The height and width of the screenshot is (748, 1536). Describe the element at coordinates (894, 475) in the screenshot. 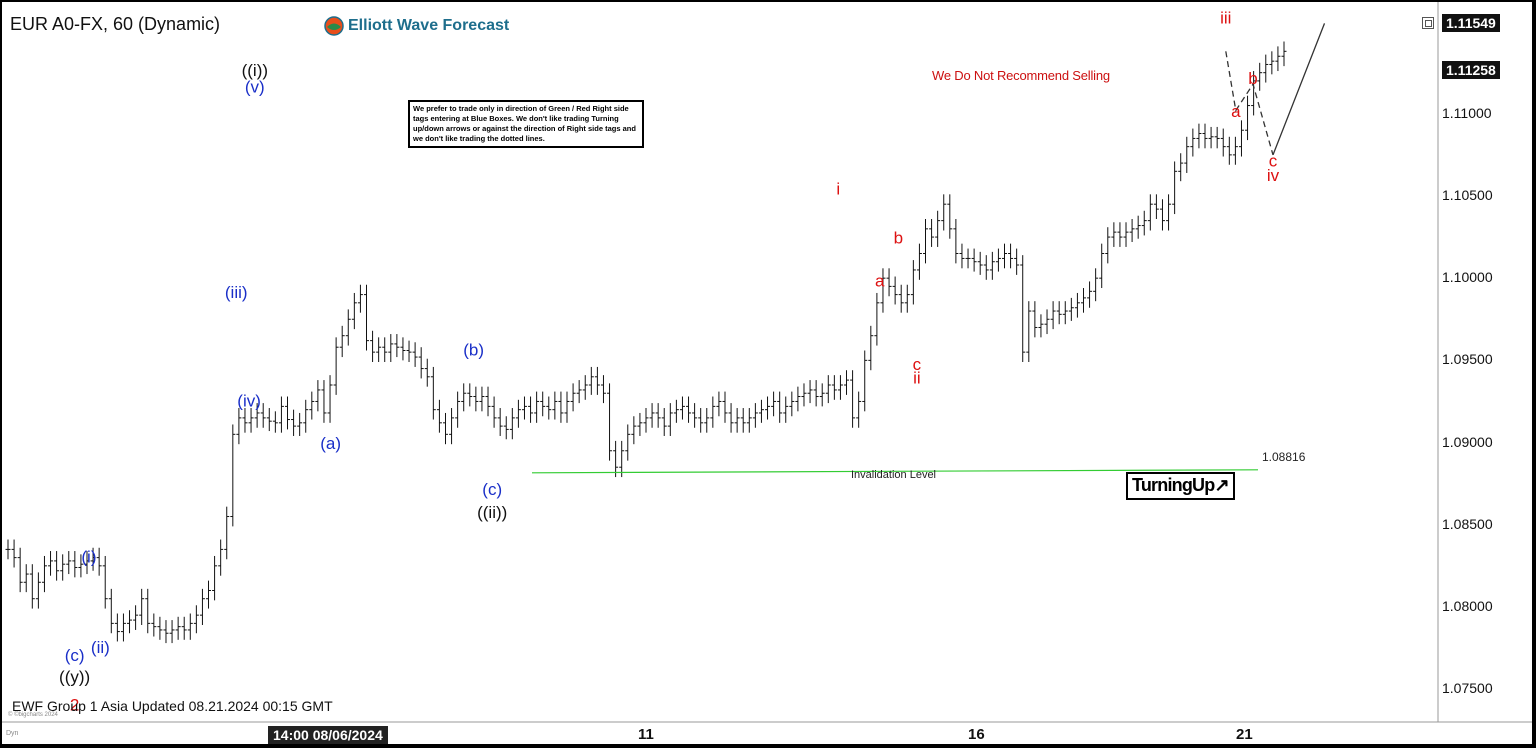

I see `invalidation-label: Invalidation Level` at that location.